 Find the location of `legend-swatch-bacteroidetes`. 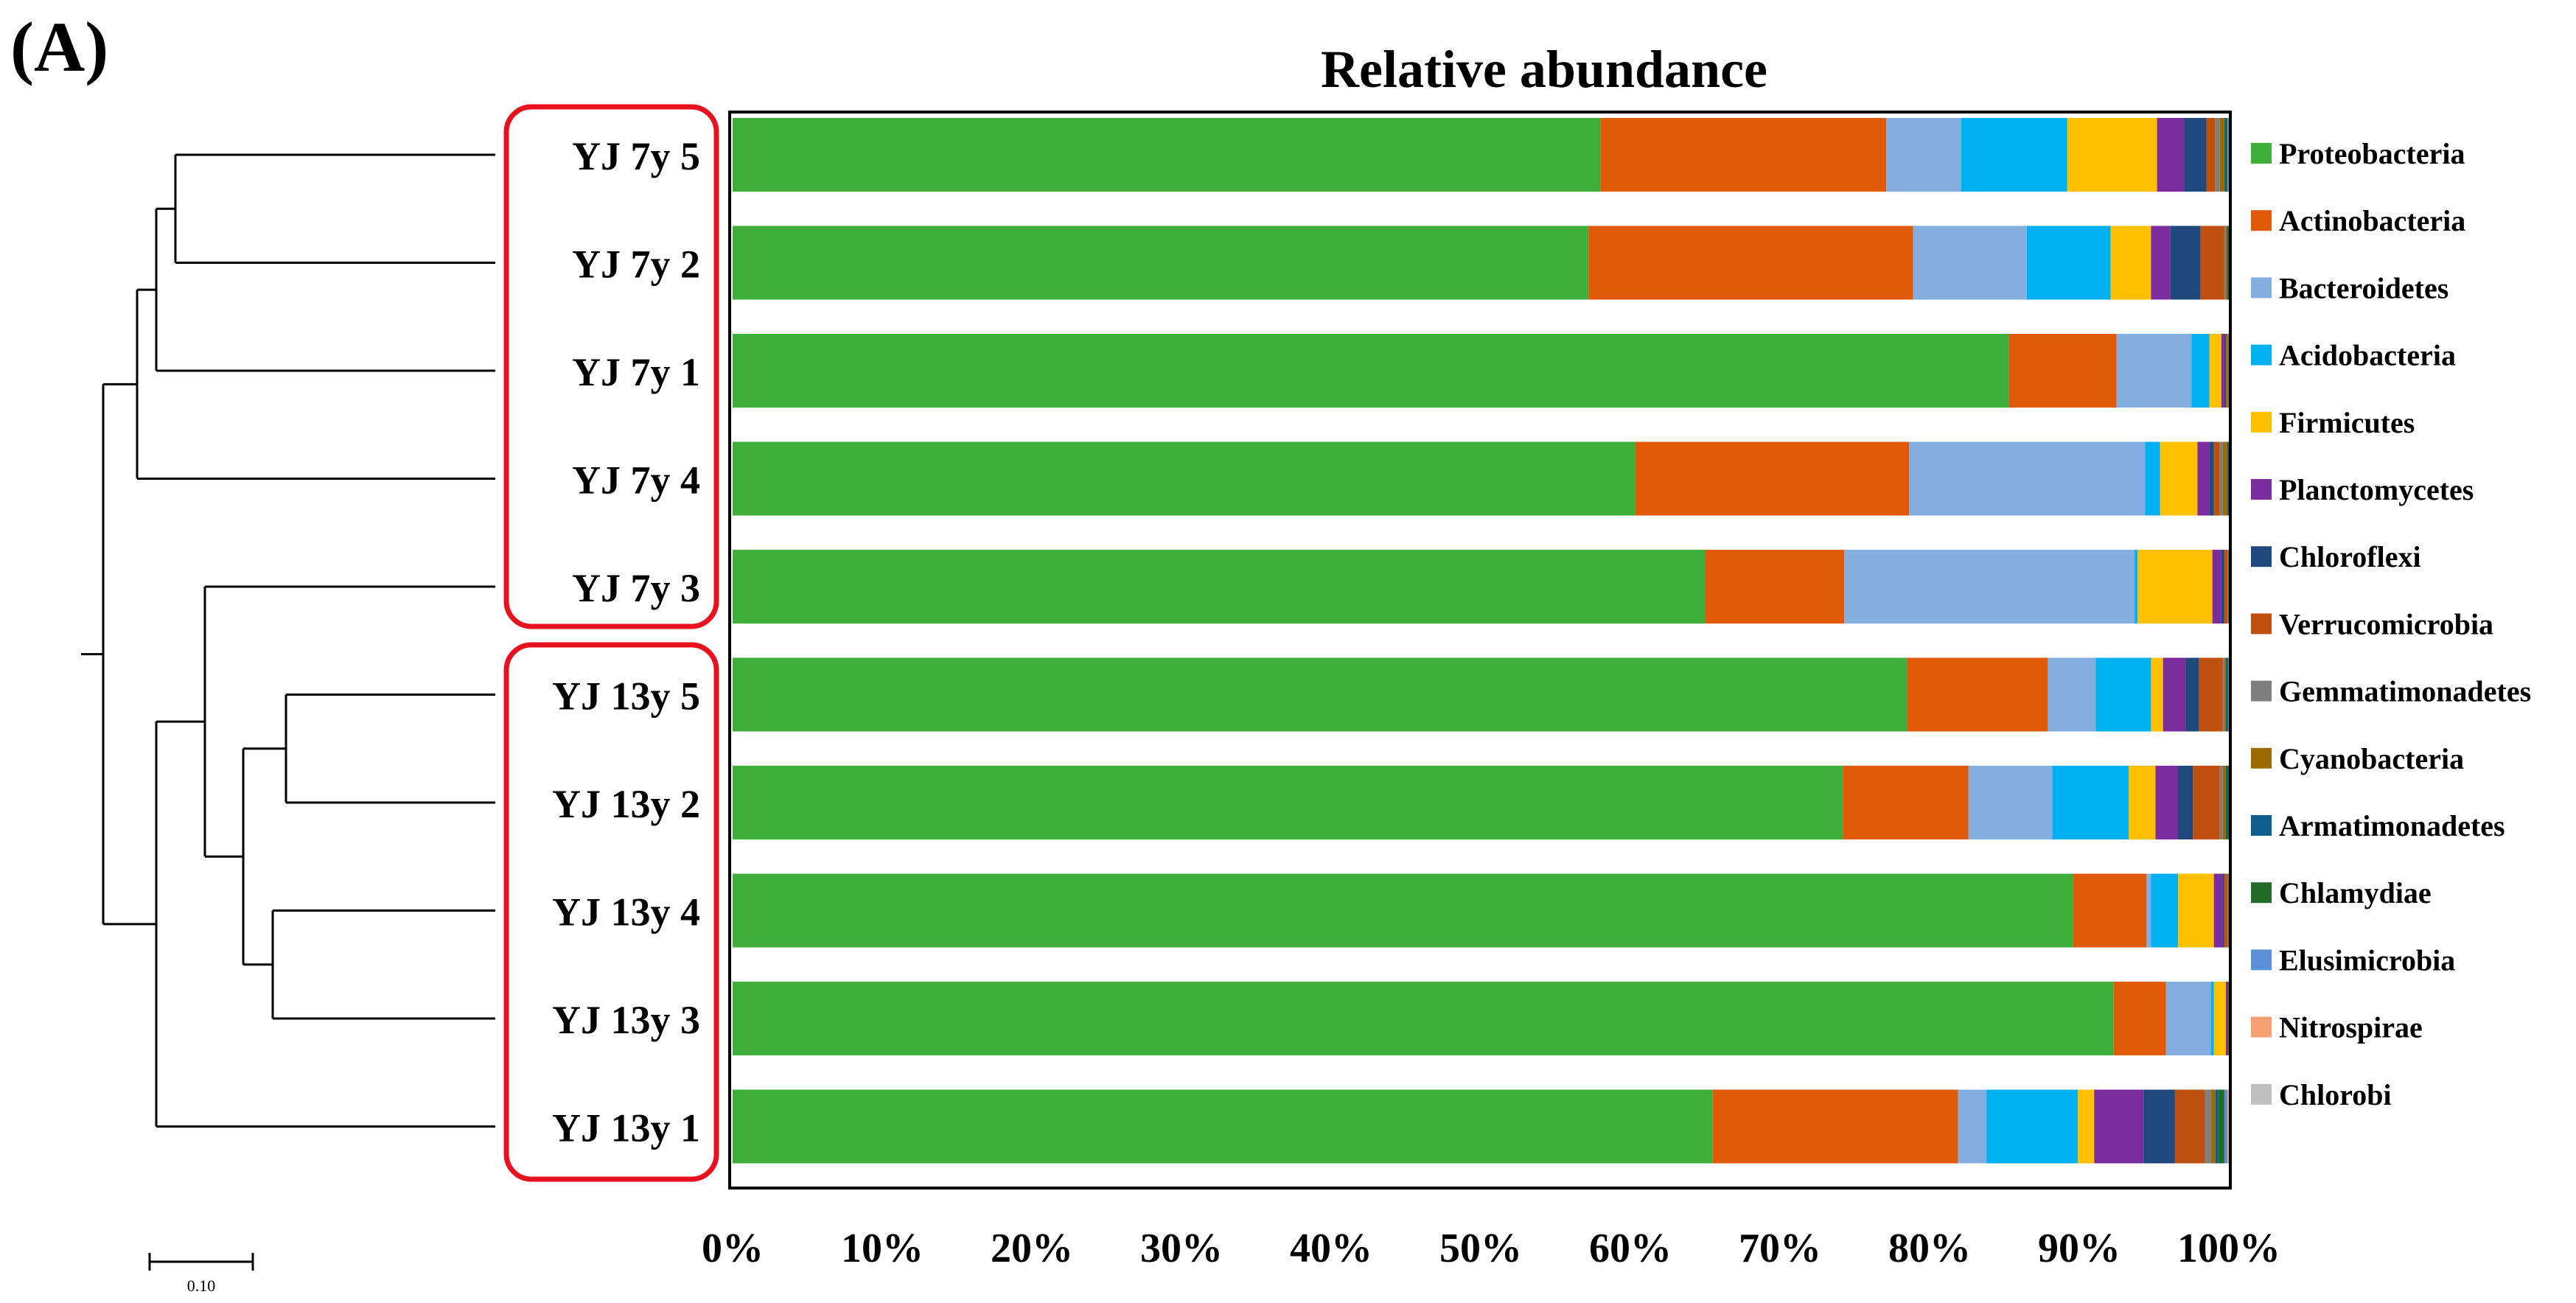

legend-swatch-bacteroidetes is located at coordinates (2261, 288).